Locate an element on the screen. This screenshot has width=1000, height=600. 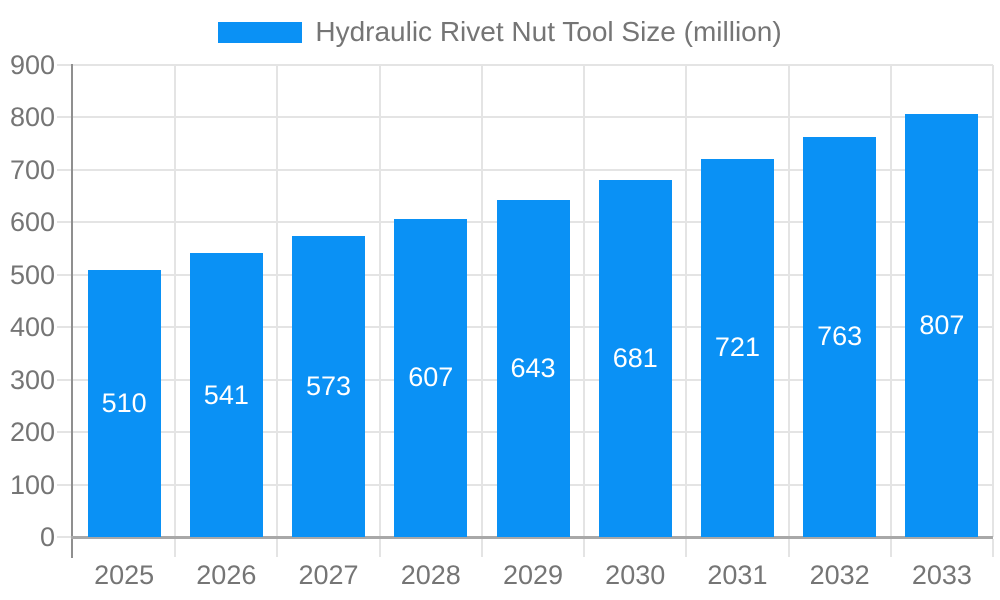
bar-value-label: 681 is located at coordinates (635, 357).